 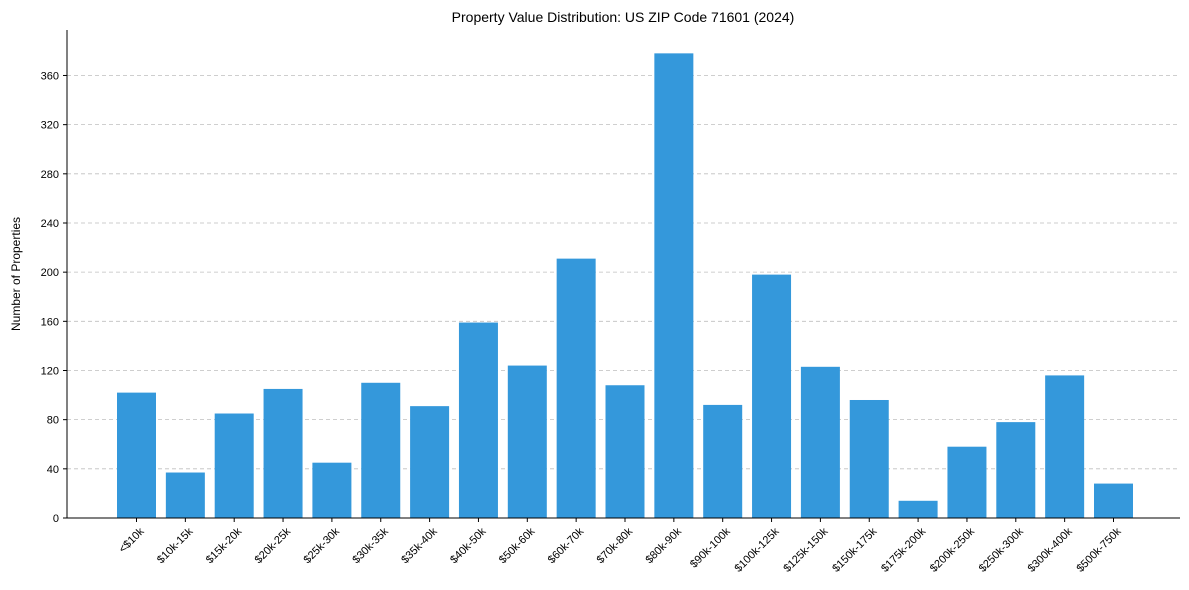 I want to click on y-tick-label: 240, so click(x=50, y=224).